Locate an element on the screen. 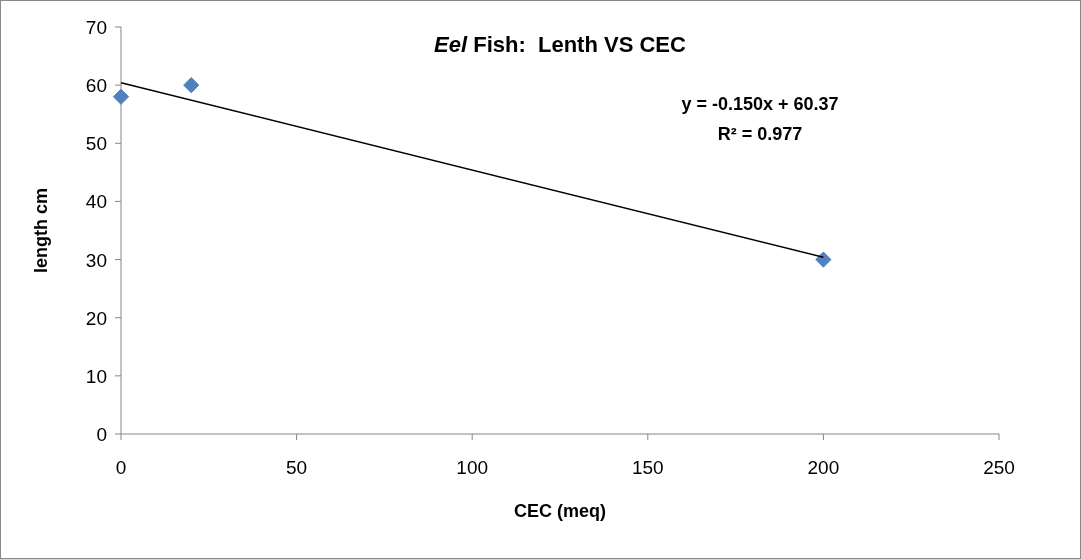 The width and height of the screenshot is (1081, 559). annotation: R² = 0.977 is located at coordinates (760, 134).